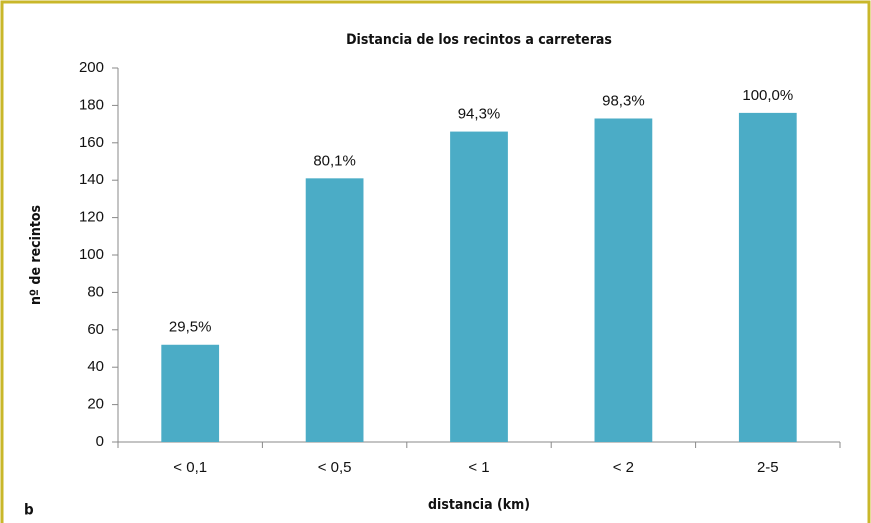  What do you see at coordinates (623, 467) in the screenshot?
I see `x-tick-label: < 2` at bounding box center [623, 467].